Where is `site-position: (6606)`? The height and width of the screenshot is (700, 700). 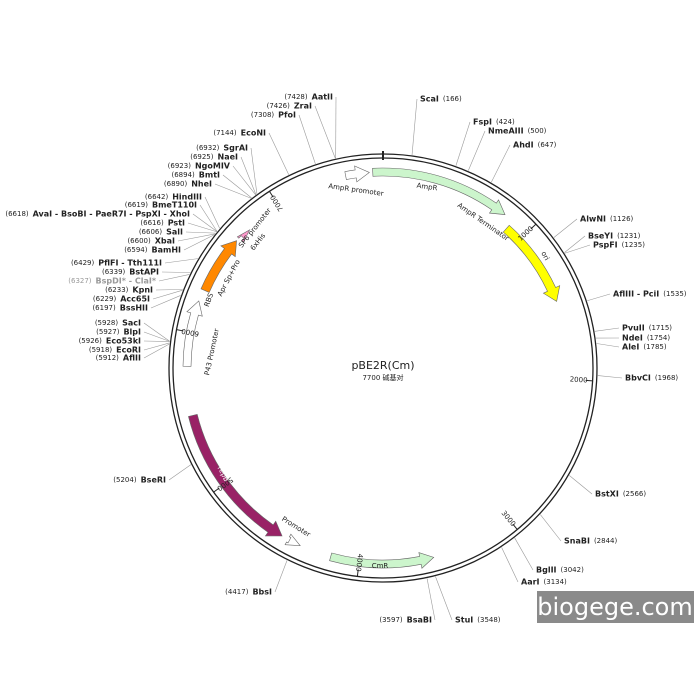
site-position: (6606) is located at coordinates (151, 232).